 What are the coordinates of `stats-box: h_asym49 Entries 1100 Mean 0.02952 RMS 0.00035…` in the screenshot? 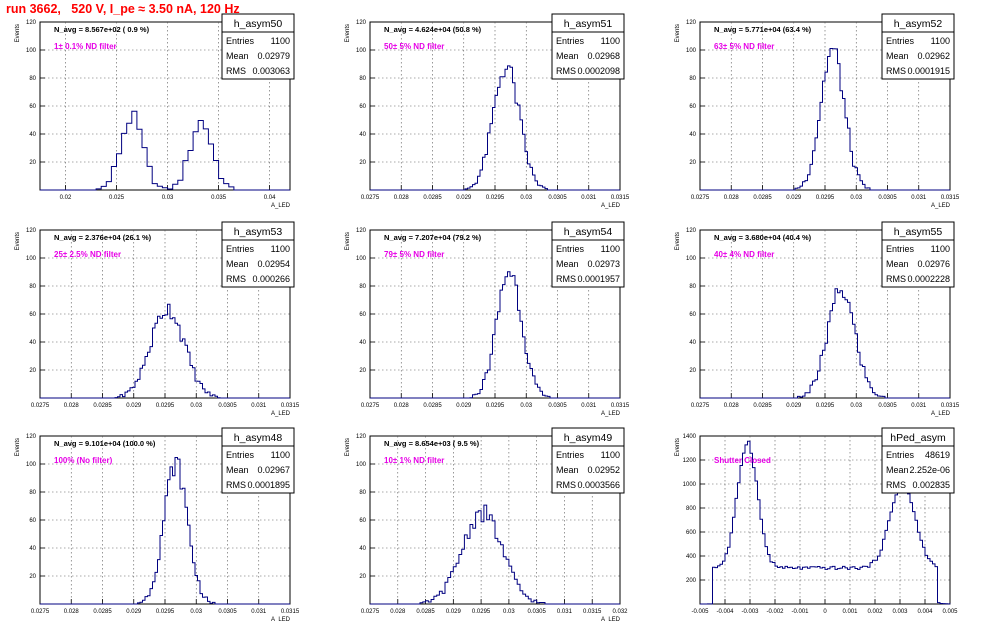 It's located at (588, 460).